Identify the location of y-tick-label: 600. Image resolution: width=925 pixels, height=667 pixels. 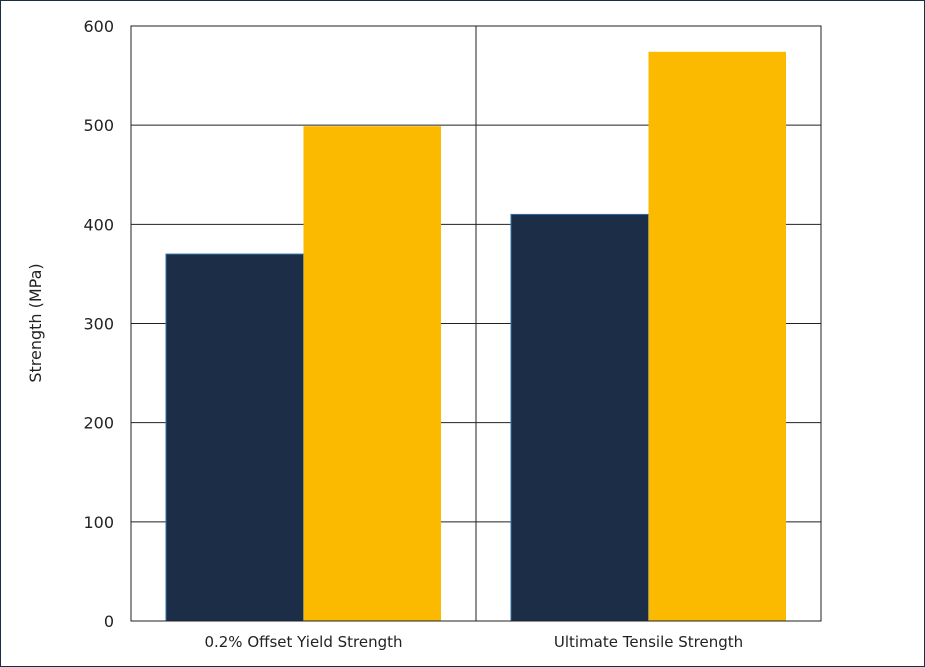
(98, 26).